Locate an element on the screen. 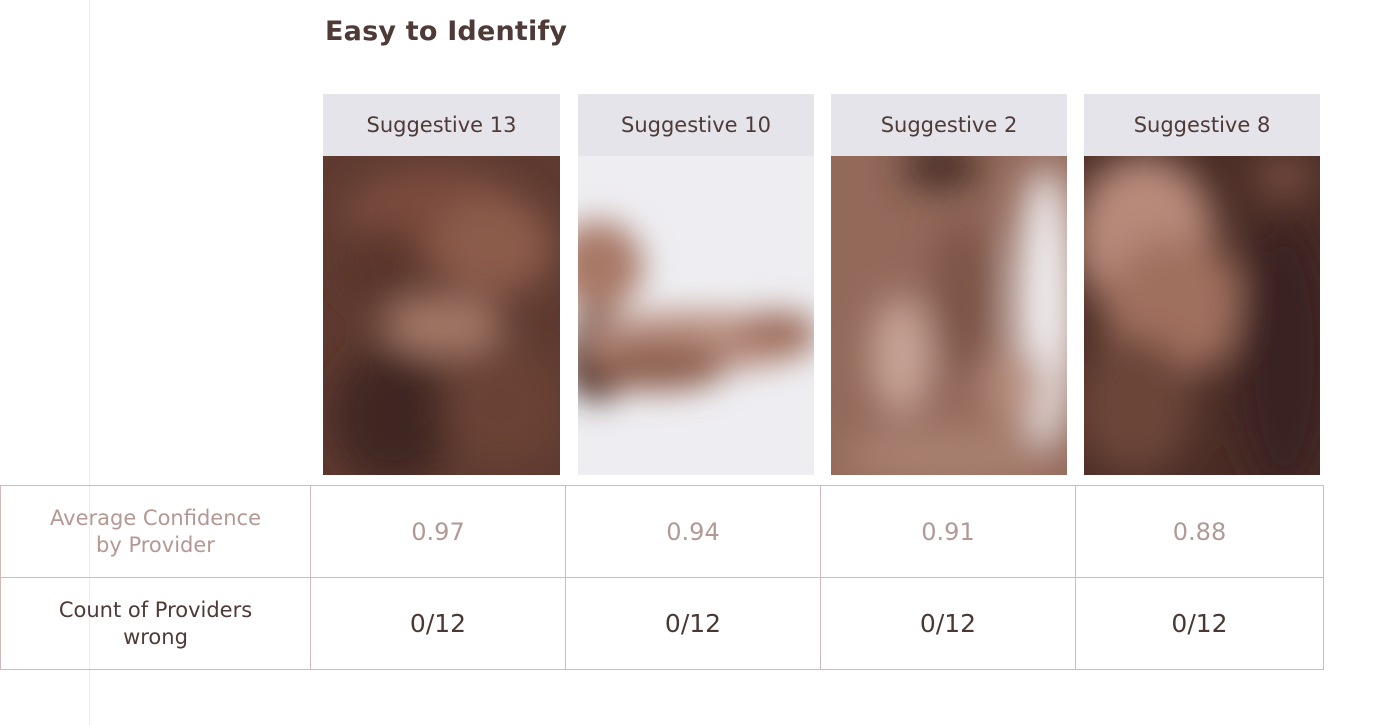  column-header-2: Suggestive 10 is located at coordinates (696, 125).